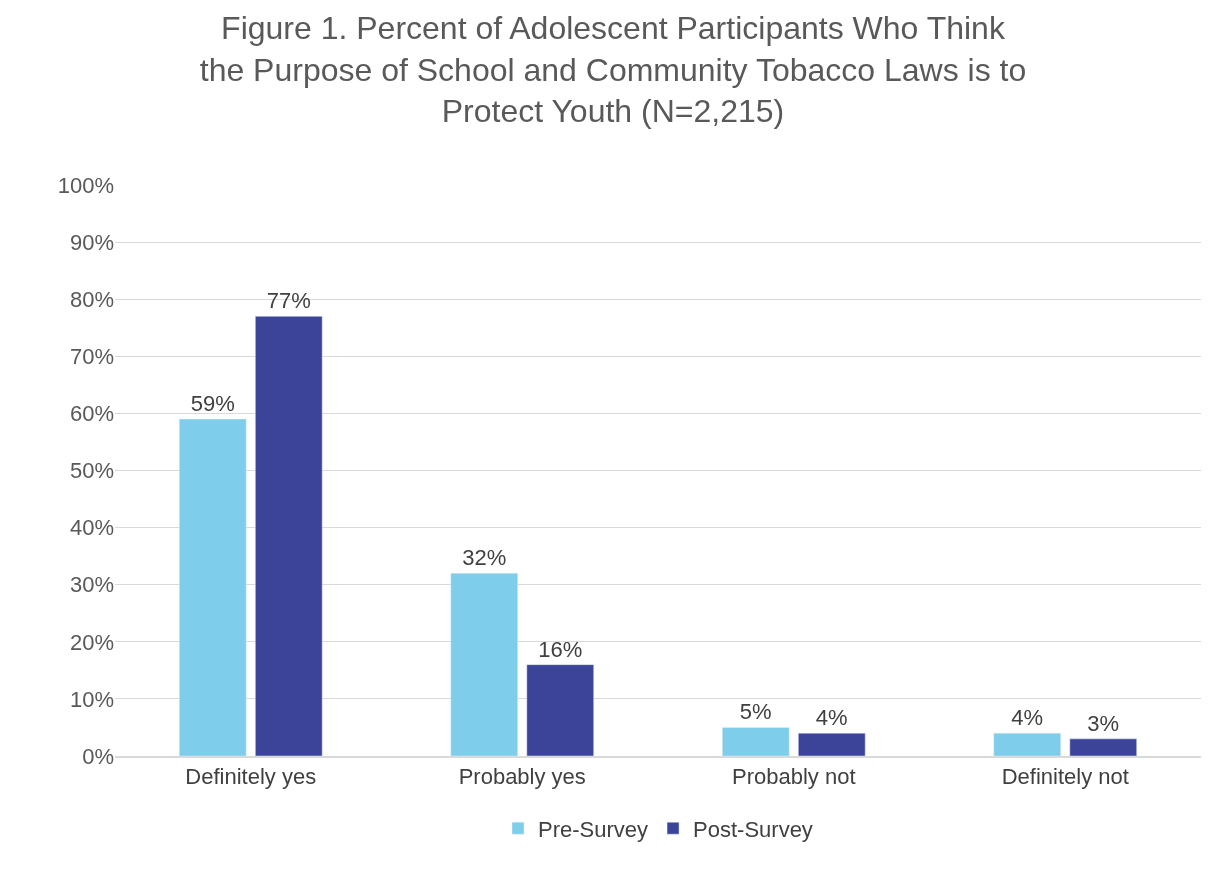  Describe the element at coordinates (91, 242) in the screenshot. I see `y-tick-label: 90%` at that location.